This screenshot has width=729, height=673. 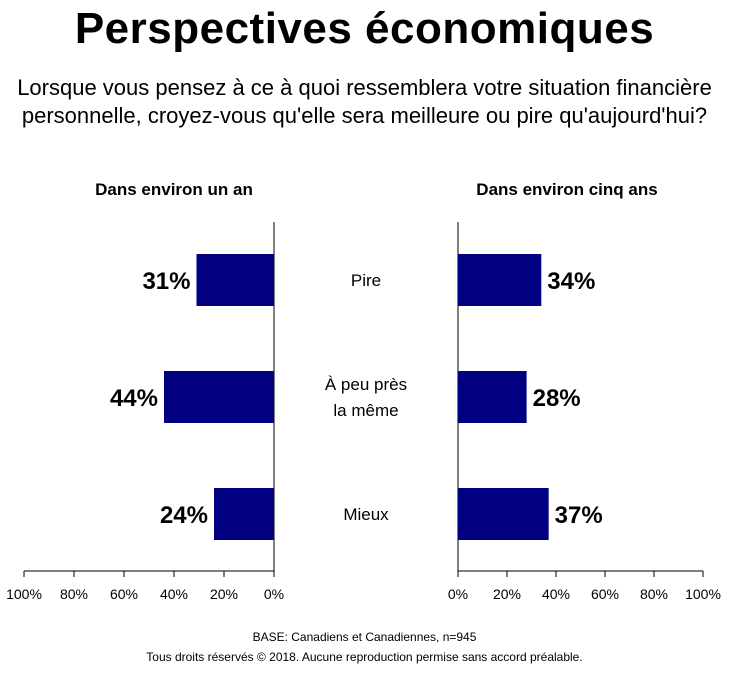 I want to click on right-data-label-2: 28%, so click(x=557, y=398).